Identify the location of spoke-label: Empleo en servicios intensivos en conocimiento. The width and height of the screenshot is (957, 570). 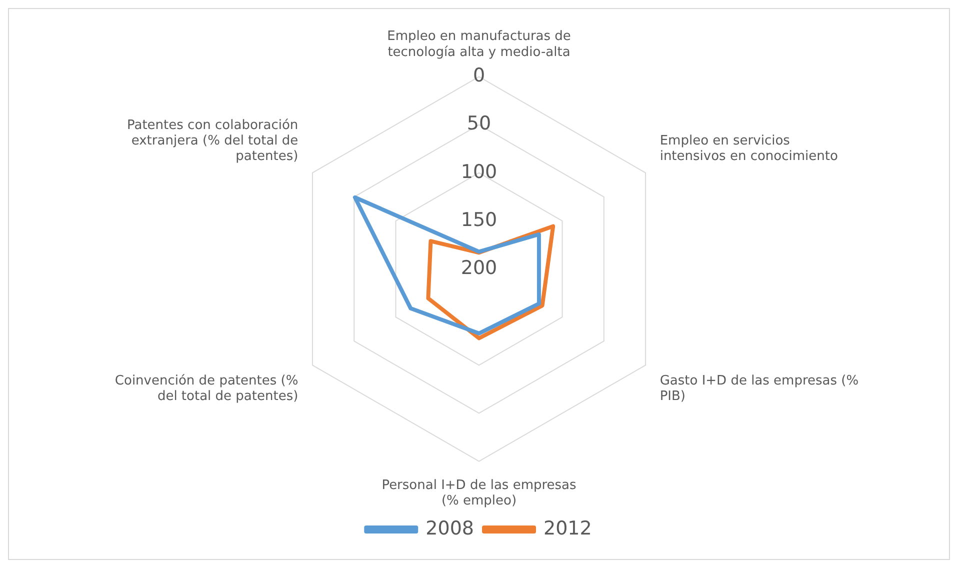
(749, 149).